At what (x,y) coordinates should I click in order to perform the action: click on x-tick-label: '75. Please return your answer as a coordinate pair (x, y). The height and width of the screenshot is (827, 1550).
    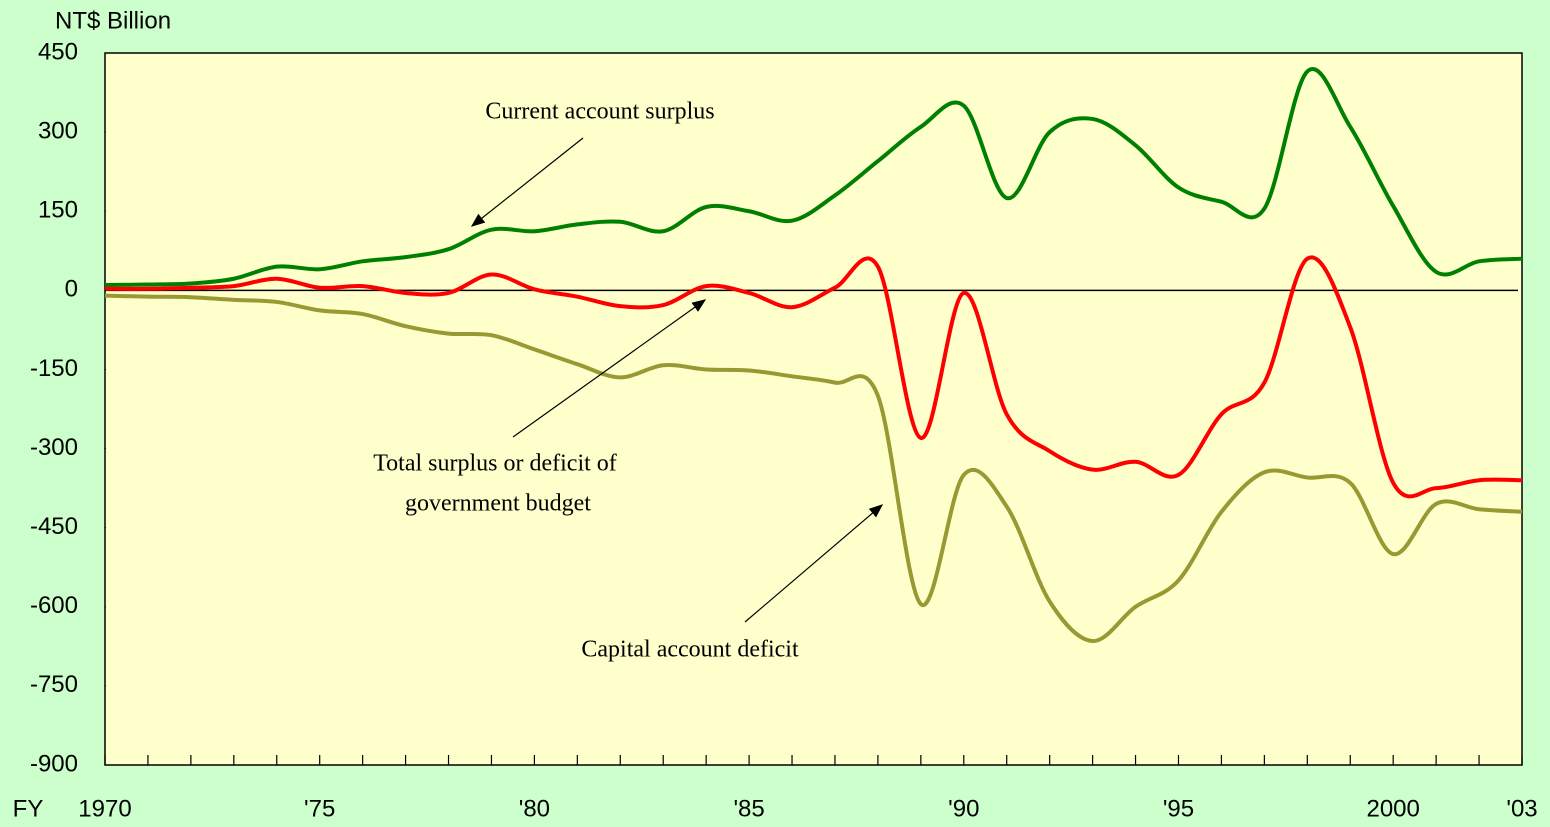
    Looking at the image, I should click on (319, 808).